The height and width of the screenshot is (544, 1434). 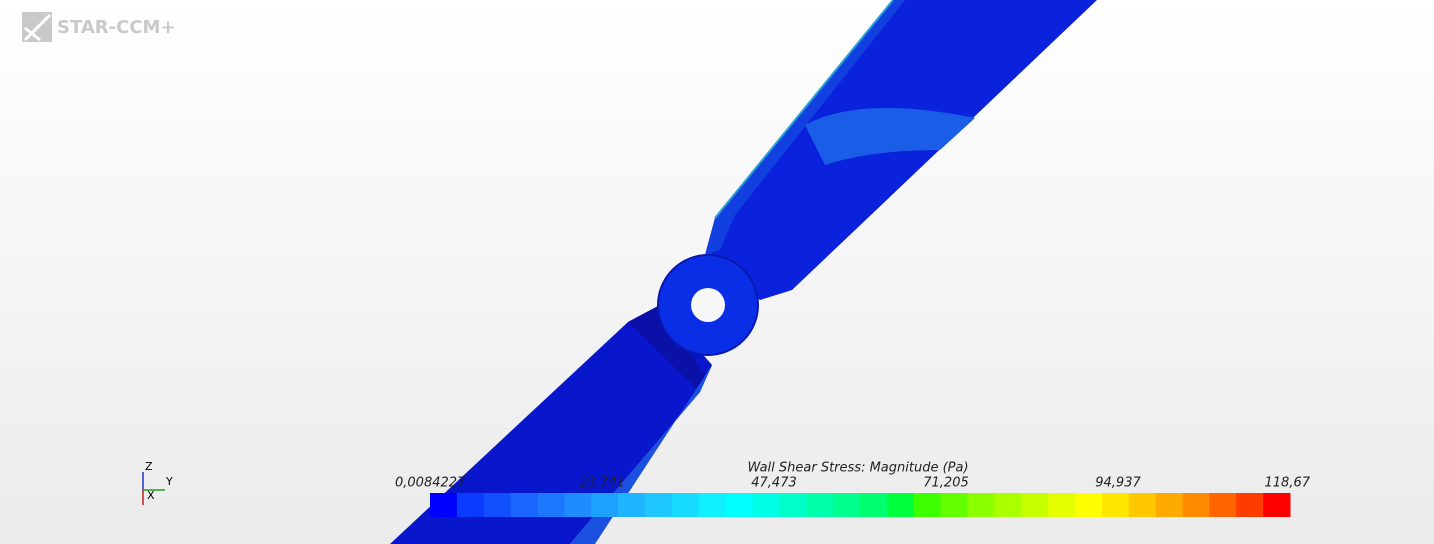 What do you see at coordinates (116, 27) in the screenshot?
I see `logo-text: STAR-CCM+` at bounding box center [116, 27].